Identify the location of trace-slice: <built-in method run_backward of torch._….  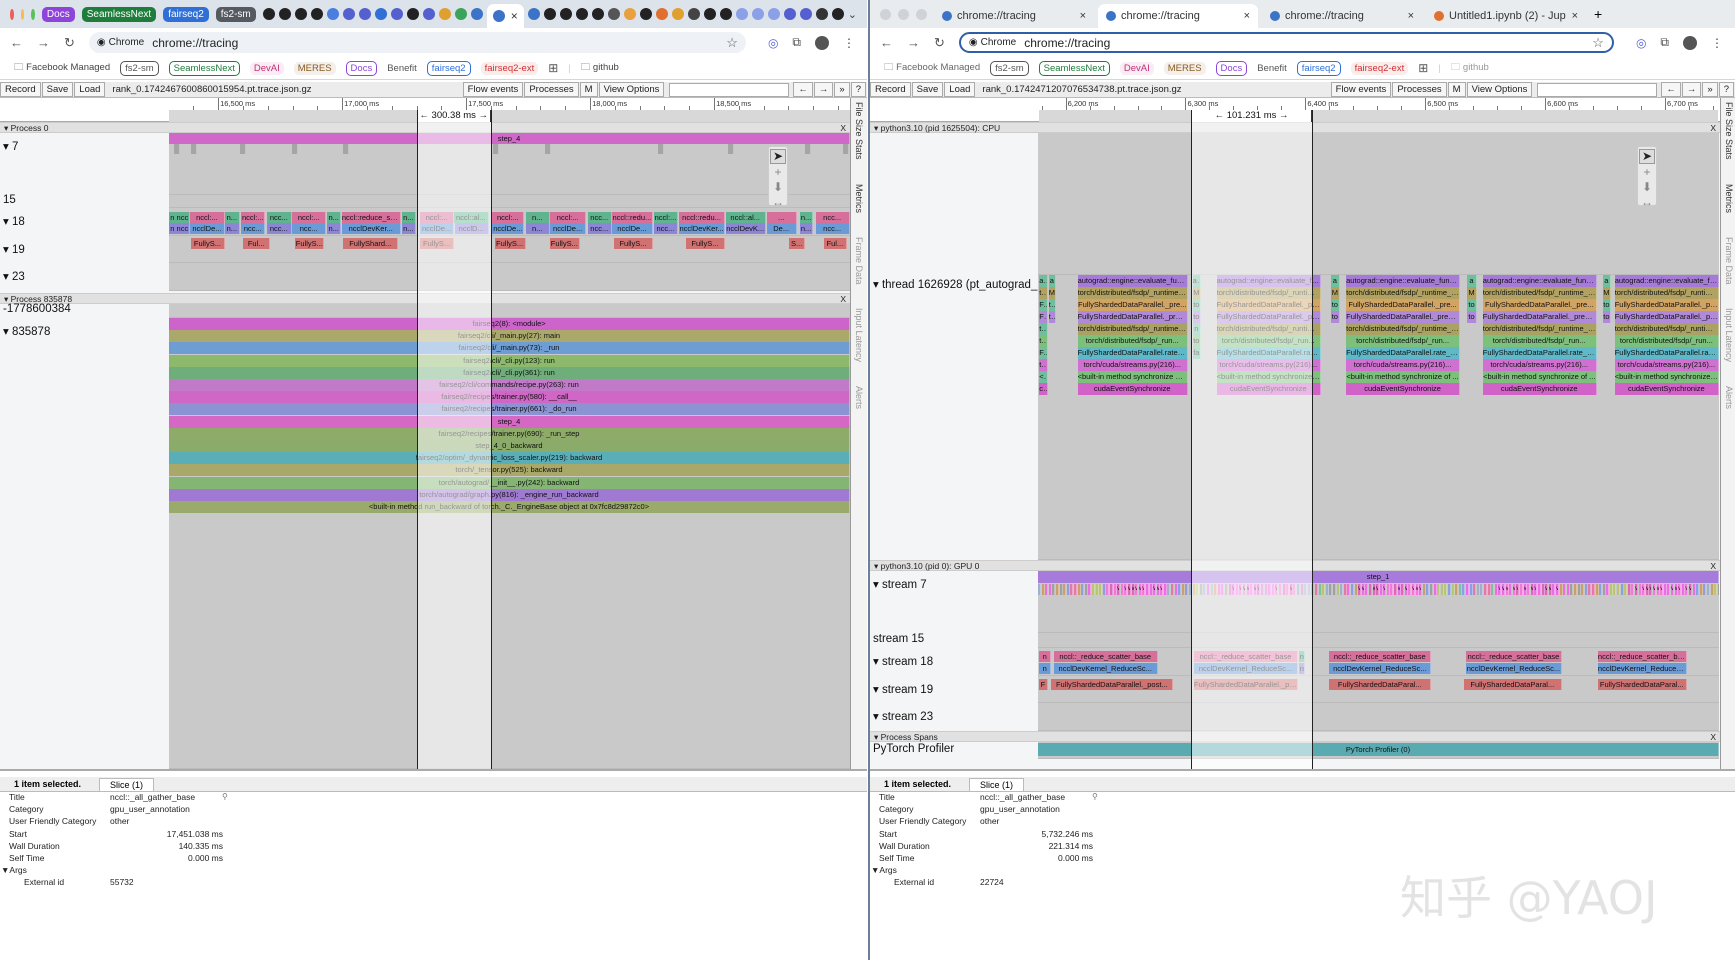
(509, 507).